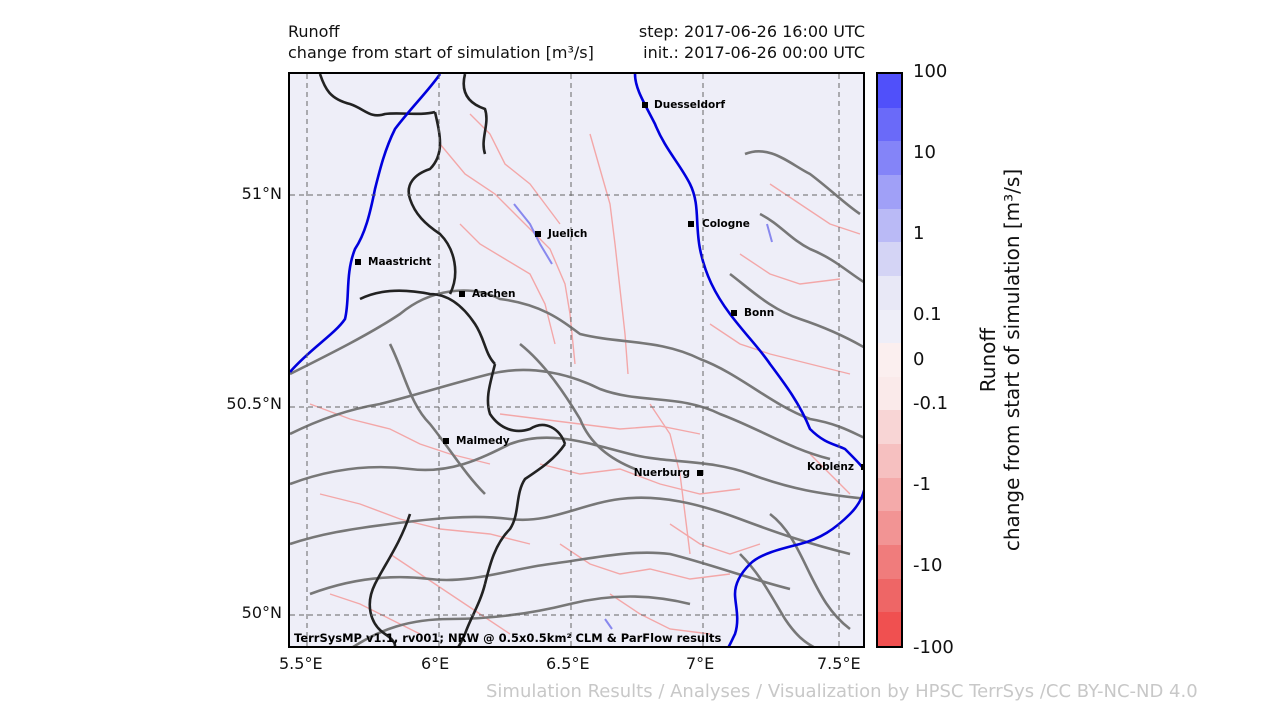 The width and height of the screenshot is (1280, 720). Describe the element at coordinates (399, 262) in the screenshot. I see `city-label: Maastricht` at that location.